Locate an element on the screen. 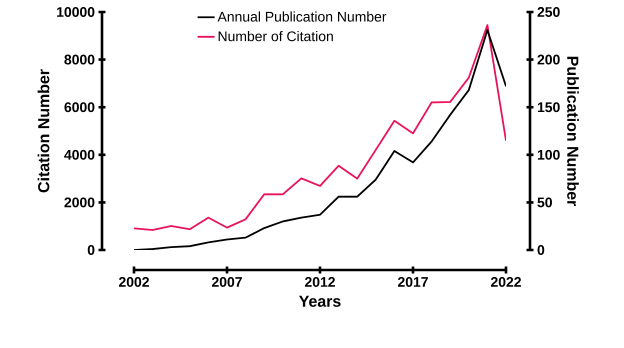  y2-tick-label: 0 is located at coordinates (541, 250).